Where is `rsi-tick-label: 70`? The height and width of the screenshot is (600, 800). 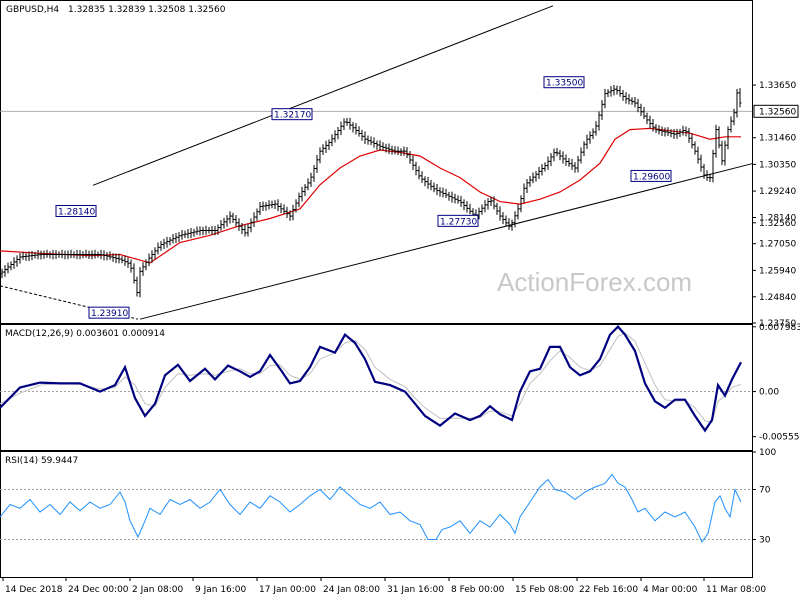
rsi-tick-label: 70 is located at coordinates (765, 491).